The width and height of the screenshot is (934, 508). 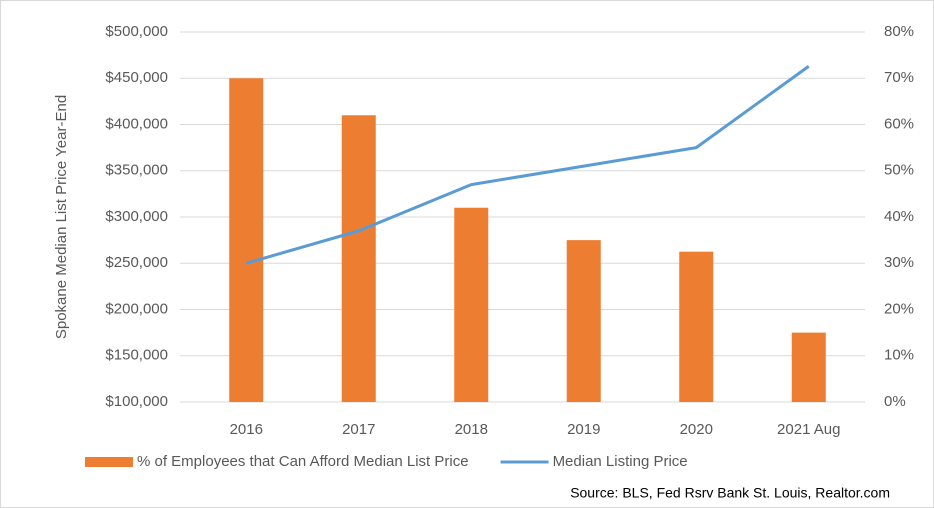 What do you see at coordinates (358, 429) in the screenshot?
I see `x-tick-label: 2017` at bounding box center [358, 429].